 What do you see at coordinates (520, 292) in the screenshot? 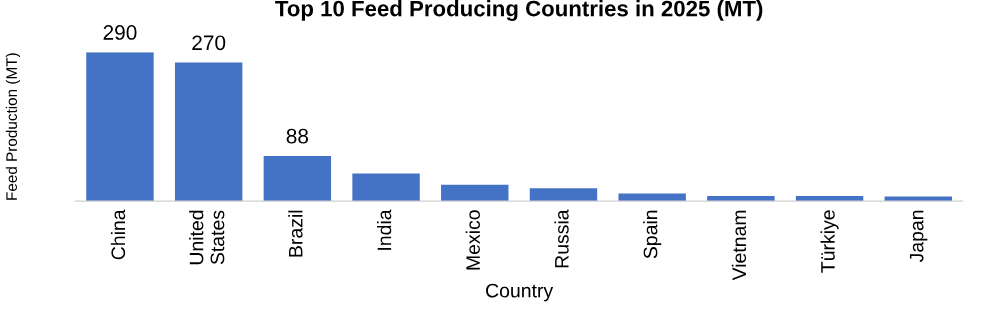
I see `x-axis-title: Country` at bounding box center [520, 292].